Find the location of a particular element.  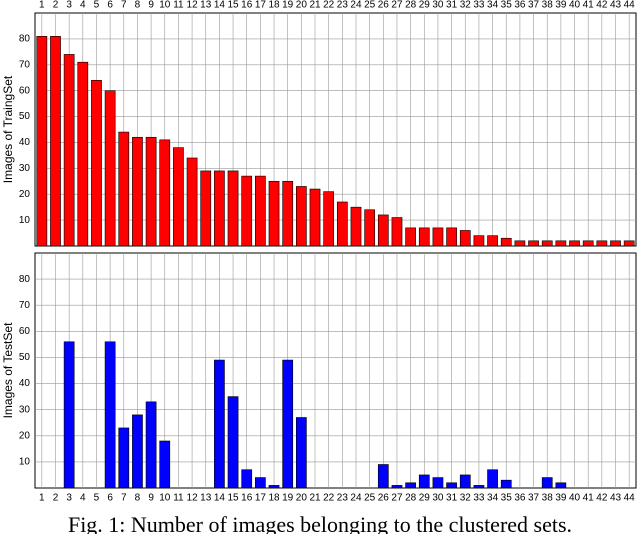

y-tick-label: 40 is located at coordinates (25, 383).